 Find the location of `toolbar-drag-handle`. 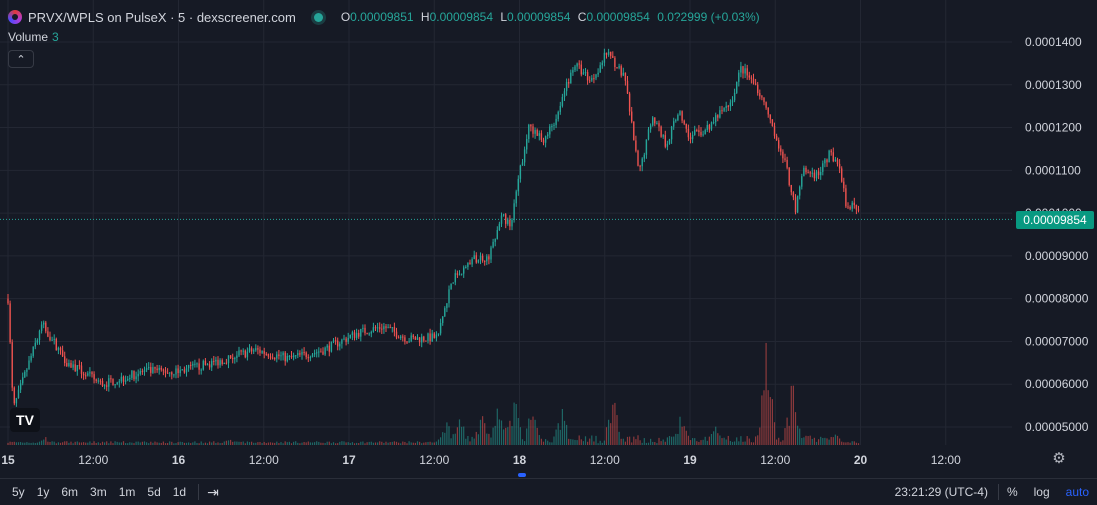

toolbar-drag-handle is located at coordinates (522, 475).